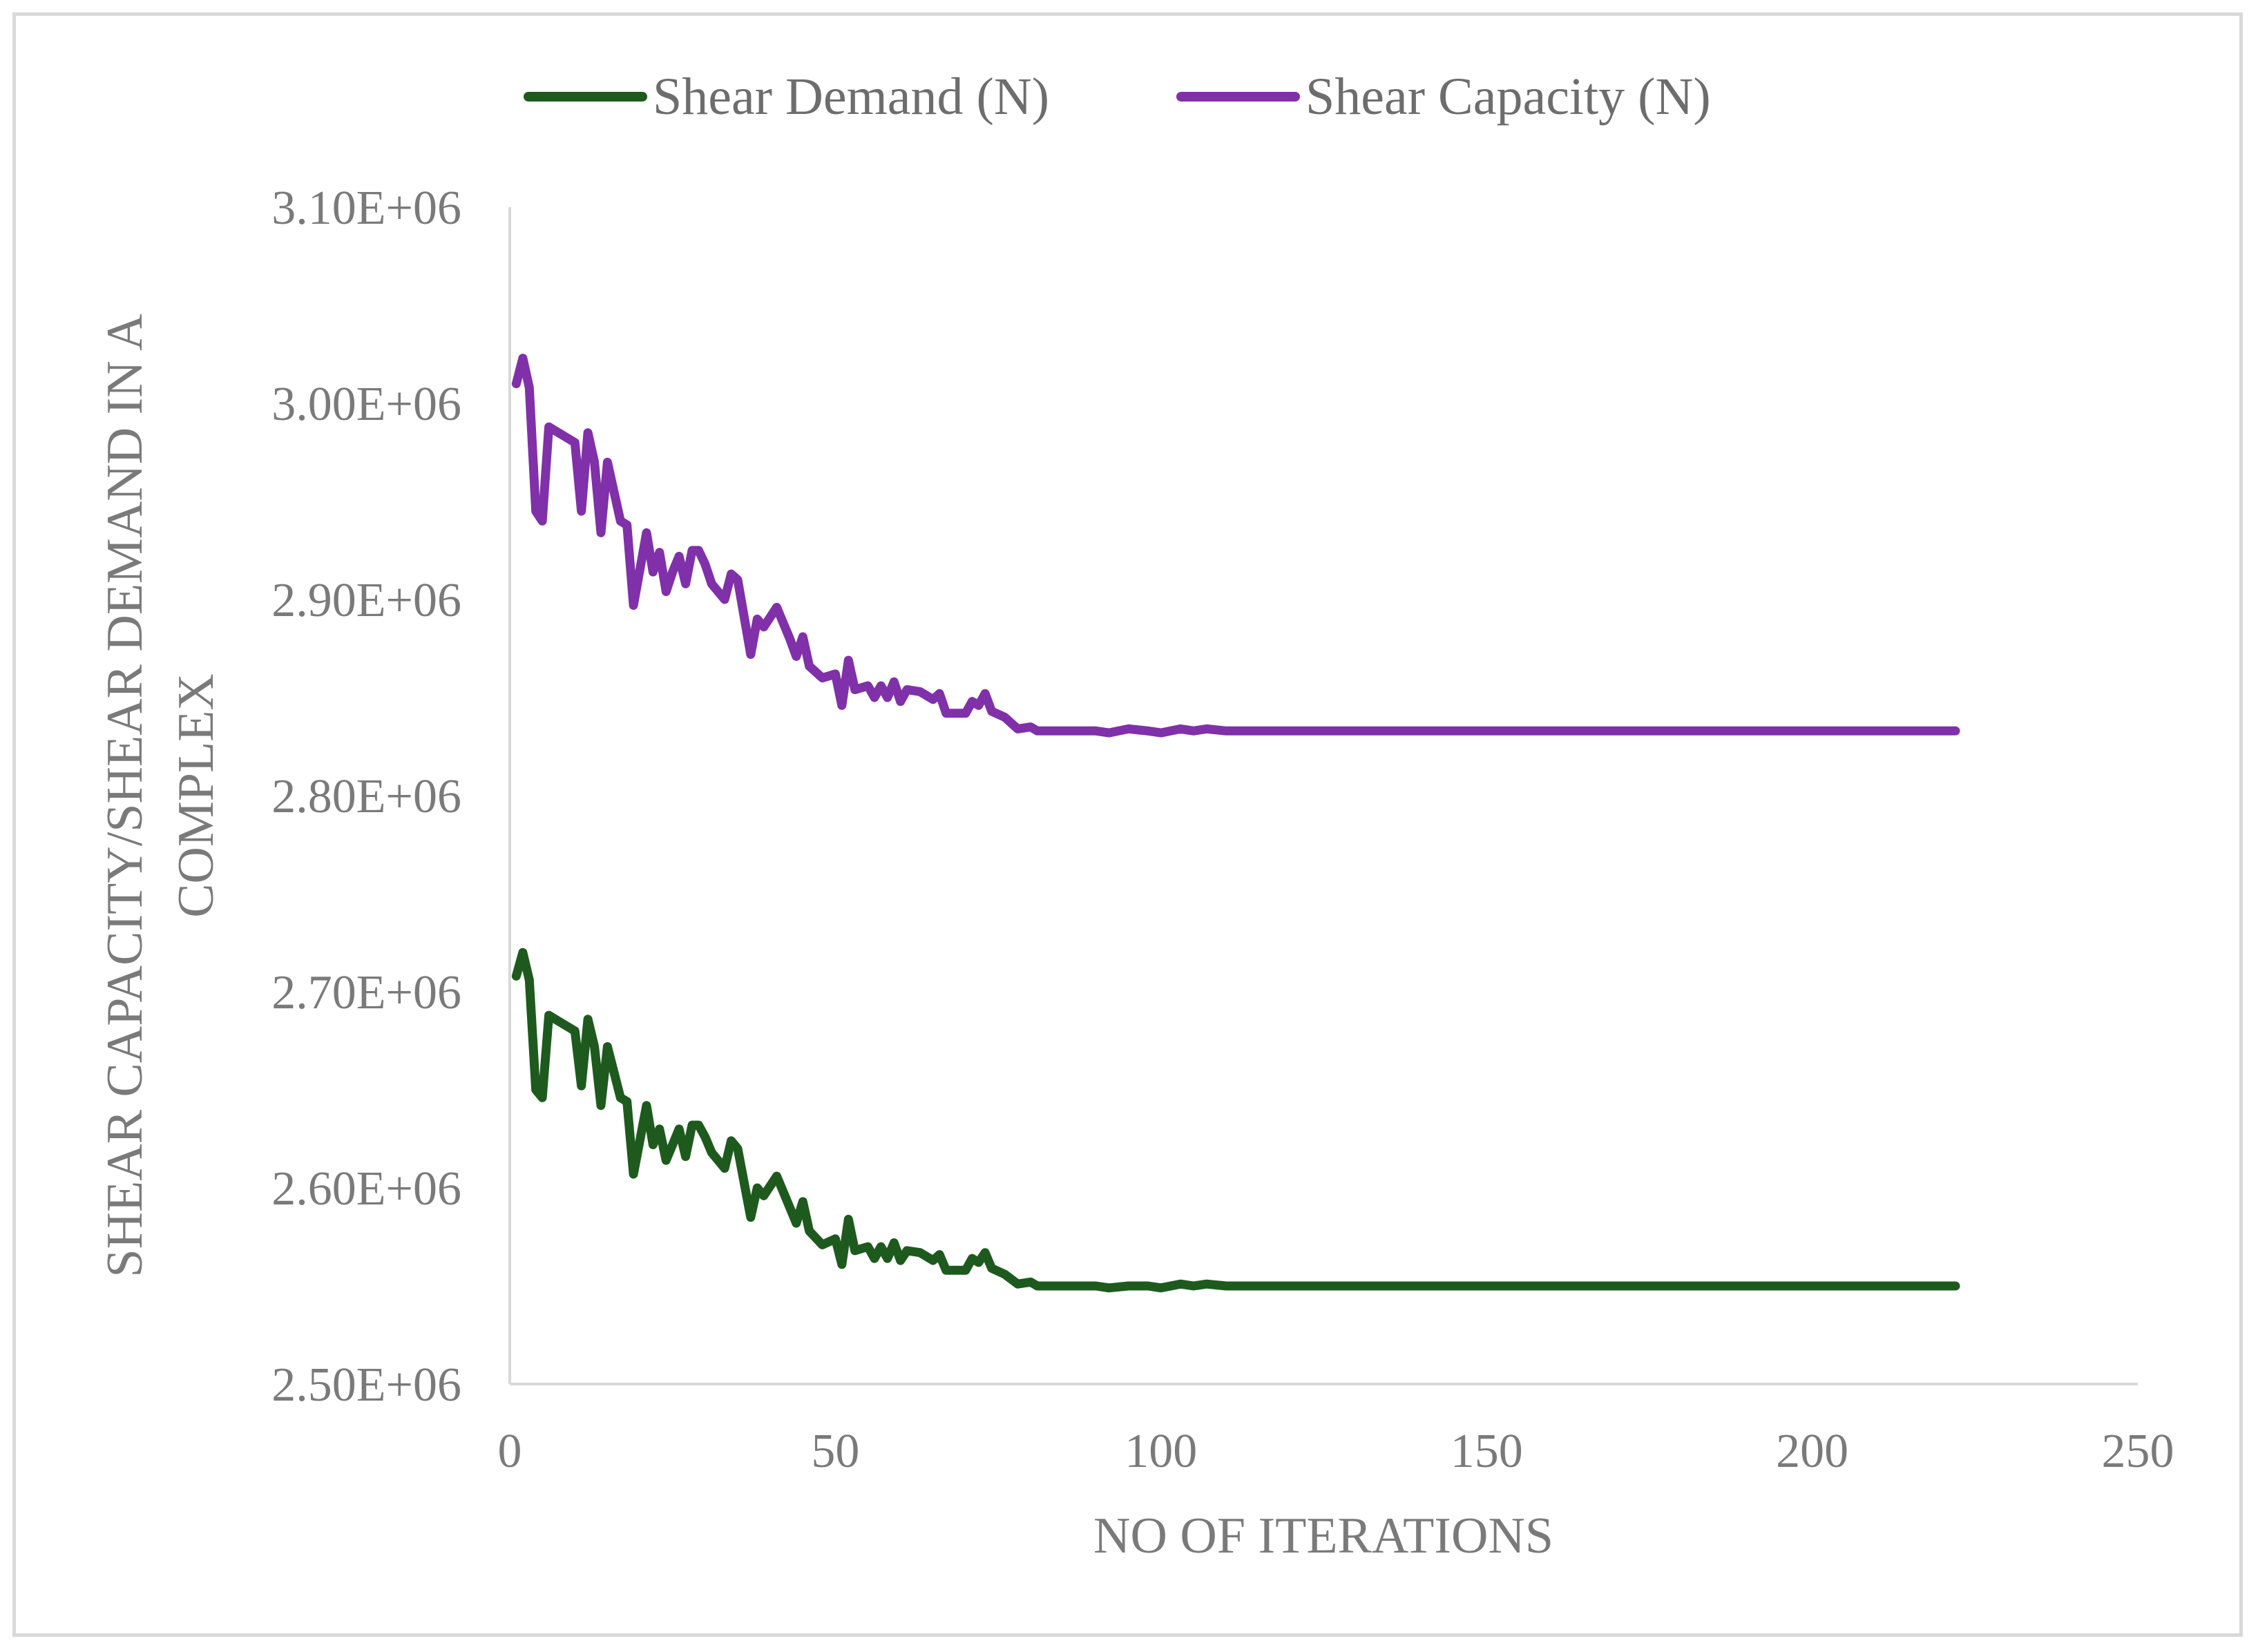  Describe the element at coordinates (196, 795) in the screenshot. I see `y-axis-title-line-2: COMPLEX` at that location.